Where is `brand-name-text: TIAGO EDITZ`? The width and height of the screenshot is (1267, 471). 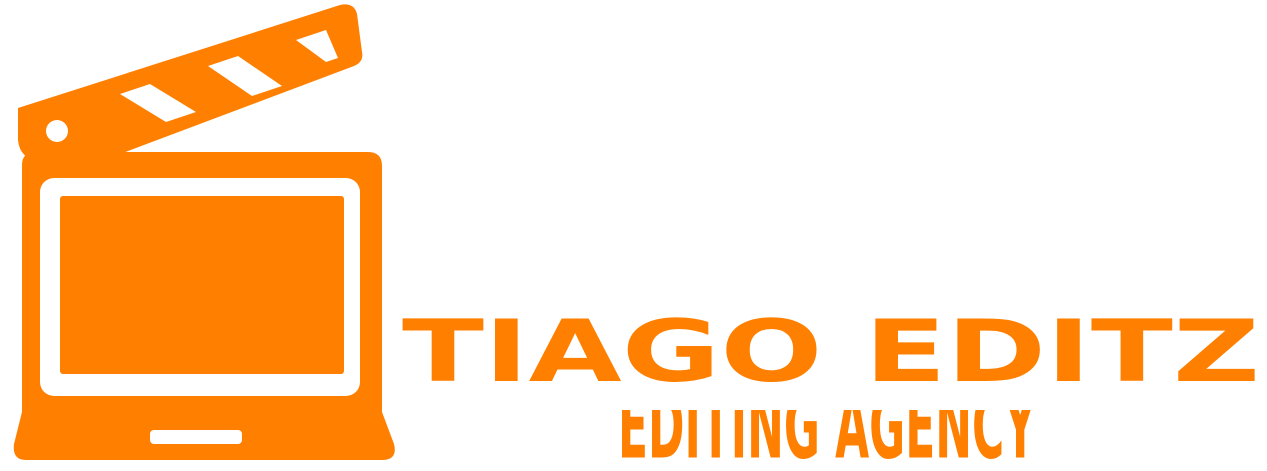 brand-name-text: TIAGO EDITZ is located at coordinates (831, 343).